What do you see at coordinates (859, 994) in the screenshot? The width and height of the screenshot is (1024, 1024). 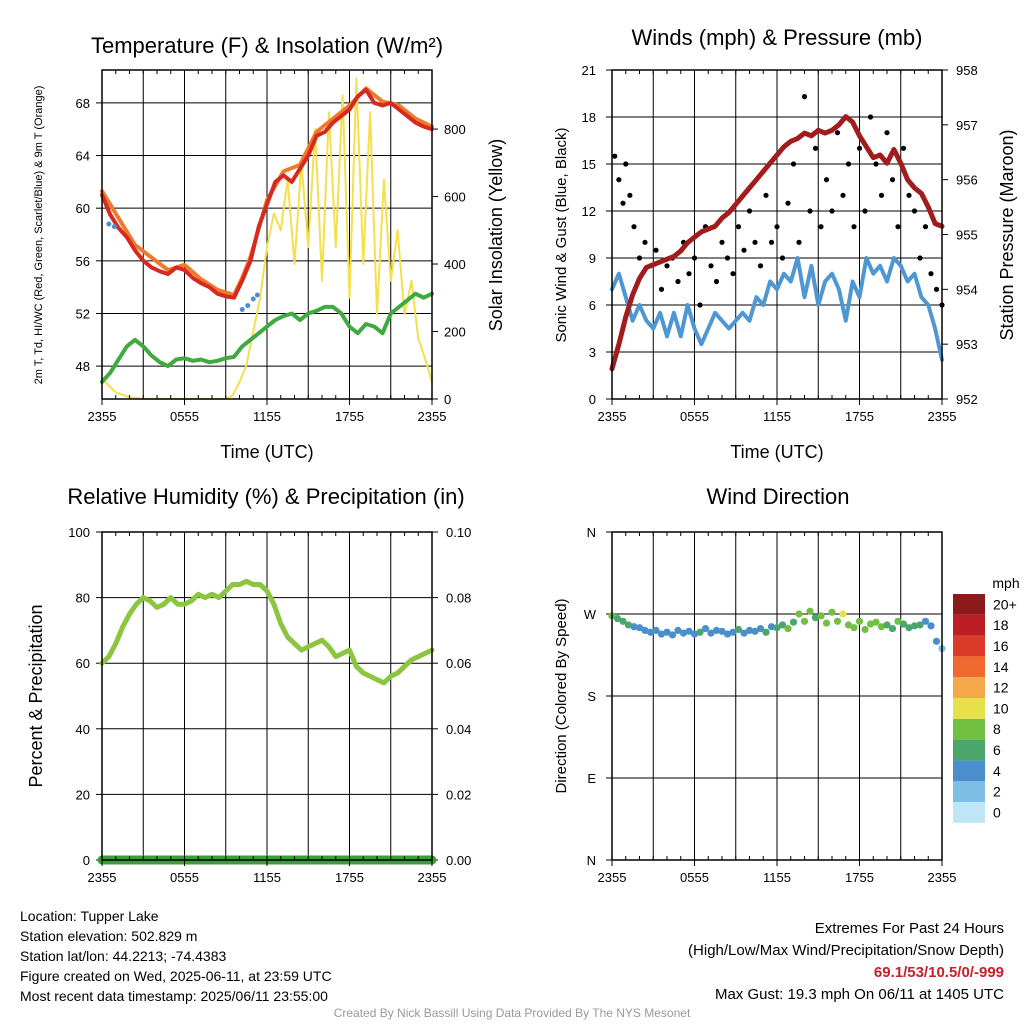 I see `max-gust-text: Max Gust: 19.3 mph On 06/11 at 1405 UTC` at bounding box center [859, 994].